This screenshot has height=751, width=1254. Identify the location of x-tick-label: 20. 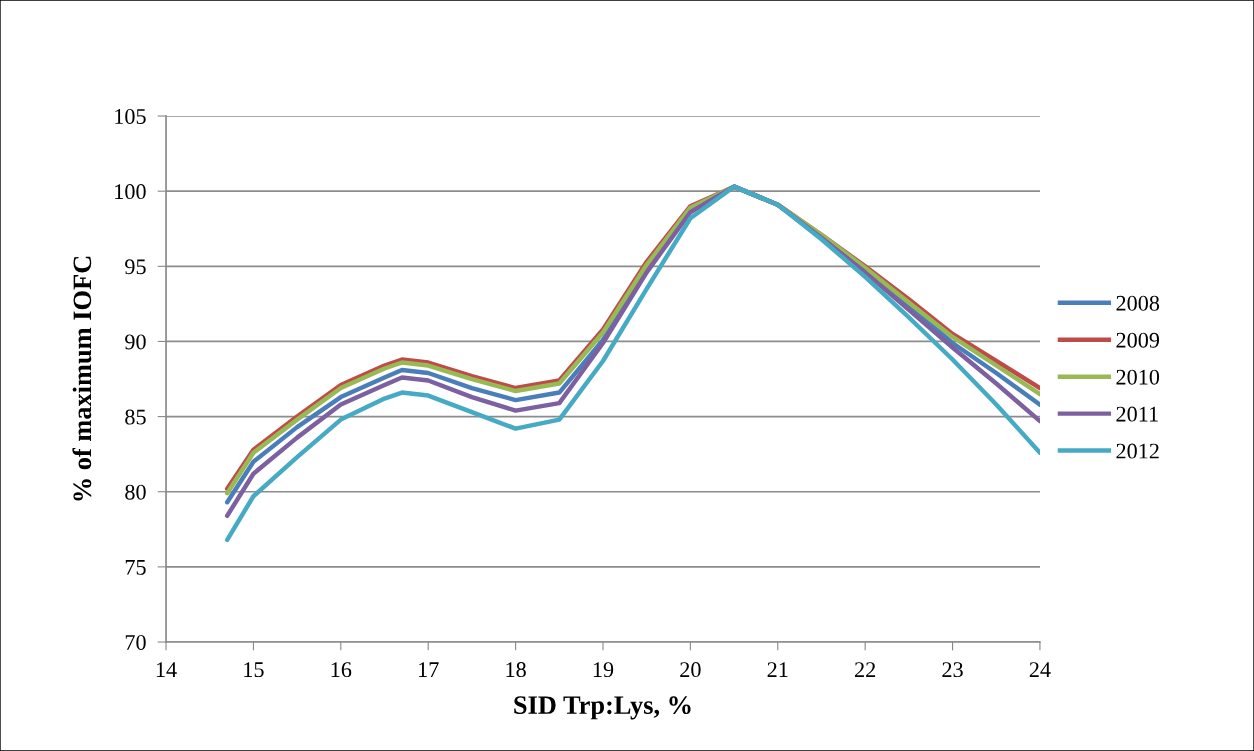
(690, 670).